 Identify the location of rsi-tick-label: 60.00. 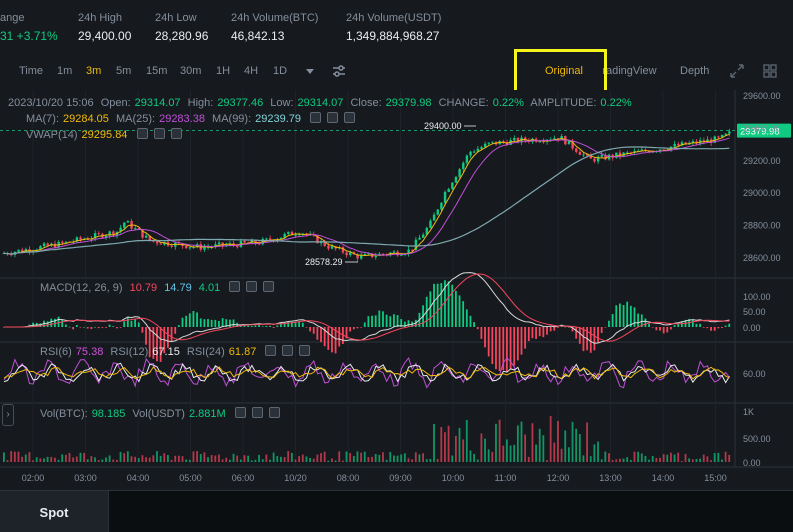
(754, 374).